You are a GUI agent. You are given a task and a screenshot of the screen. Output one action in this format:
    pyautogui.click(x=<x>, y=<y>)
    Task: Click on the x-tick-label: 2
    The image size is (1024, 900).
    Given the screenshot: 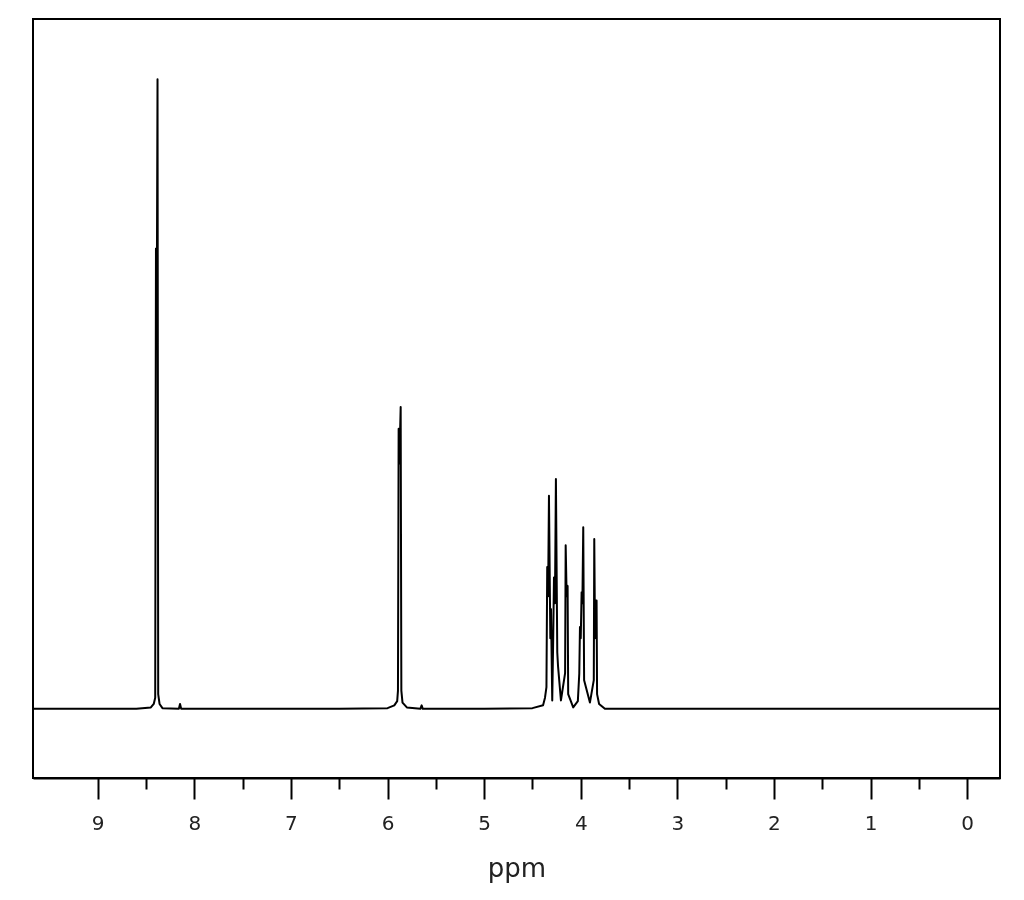 What is the action you would take?
    pyautogui.click(x=774, y=822)
    